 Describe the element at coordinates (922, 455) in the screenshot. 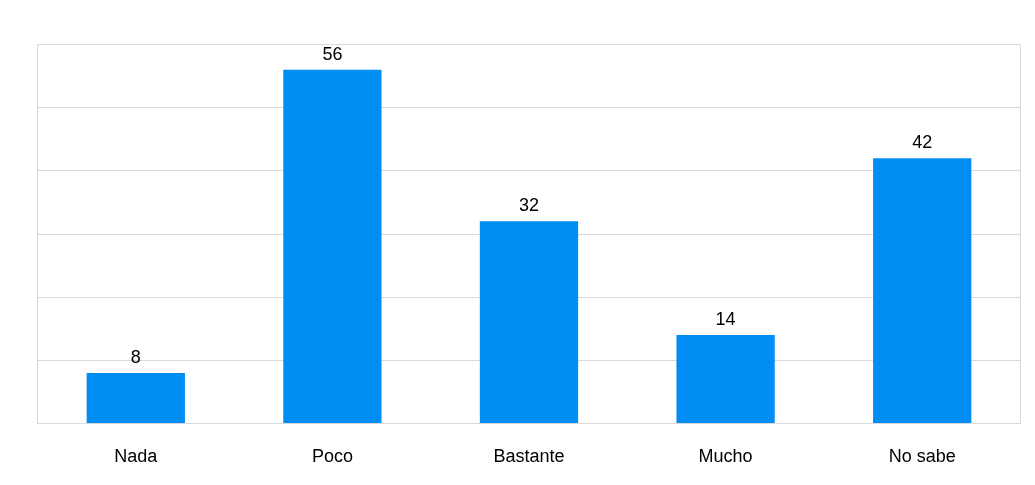

I see `x-tick-label: No sabe` at that location.